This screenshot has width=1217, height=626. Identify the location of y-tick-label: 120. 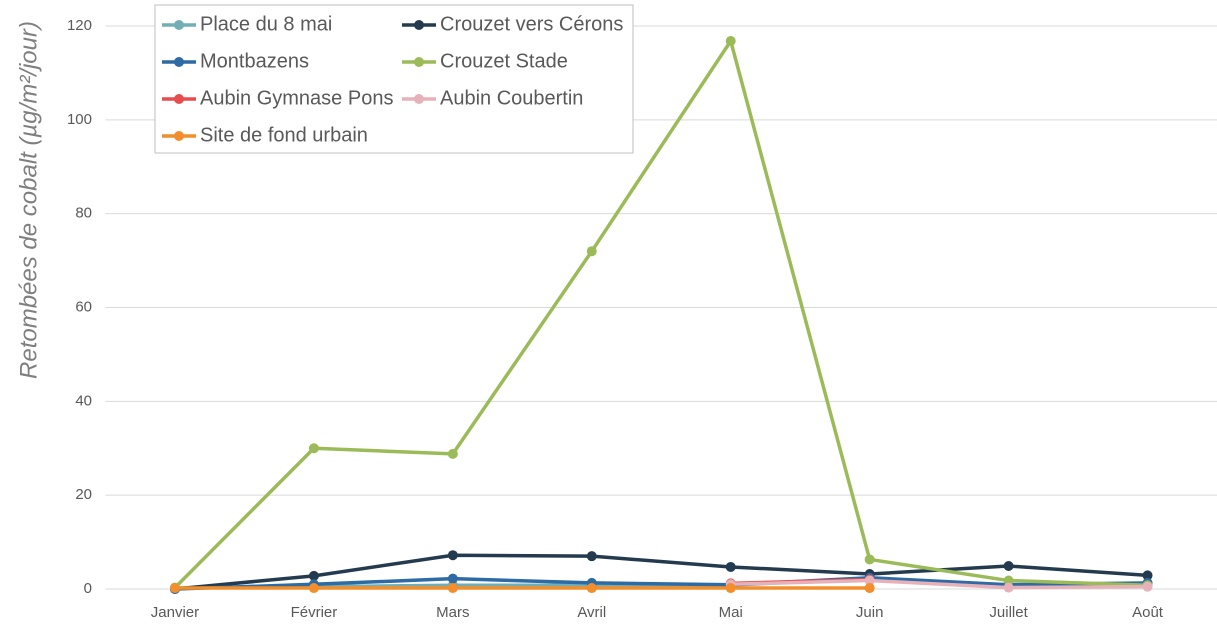
(79, 25).